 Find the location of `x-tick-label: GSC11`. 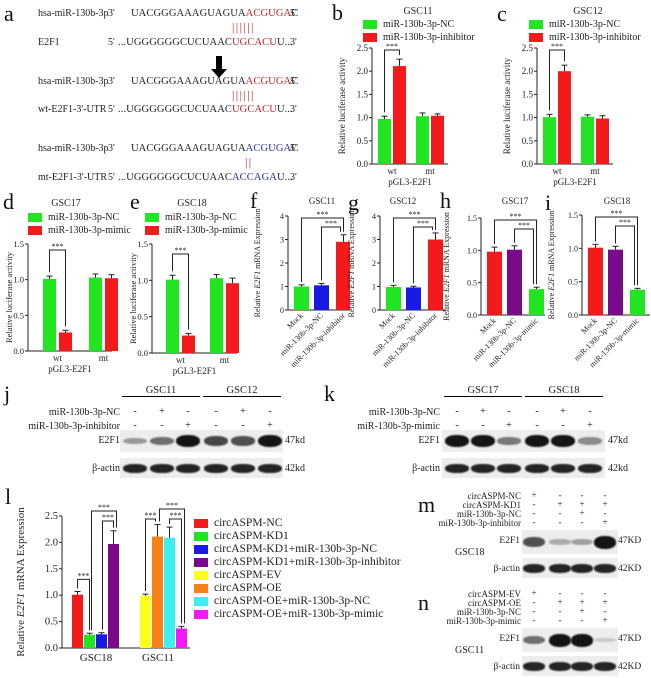

x-tick-label: GSC11 is located at coordinates (158, 658).